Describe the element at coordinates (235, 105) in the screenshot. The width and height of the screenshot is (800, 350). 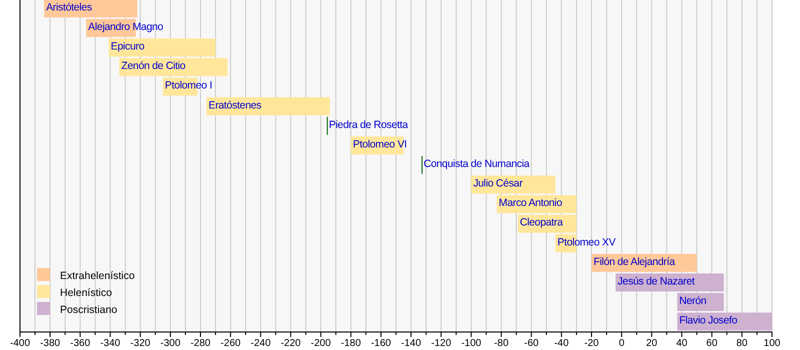
I see `y-tick-label: Eratóstenes` at that location.